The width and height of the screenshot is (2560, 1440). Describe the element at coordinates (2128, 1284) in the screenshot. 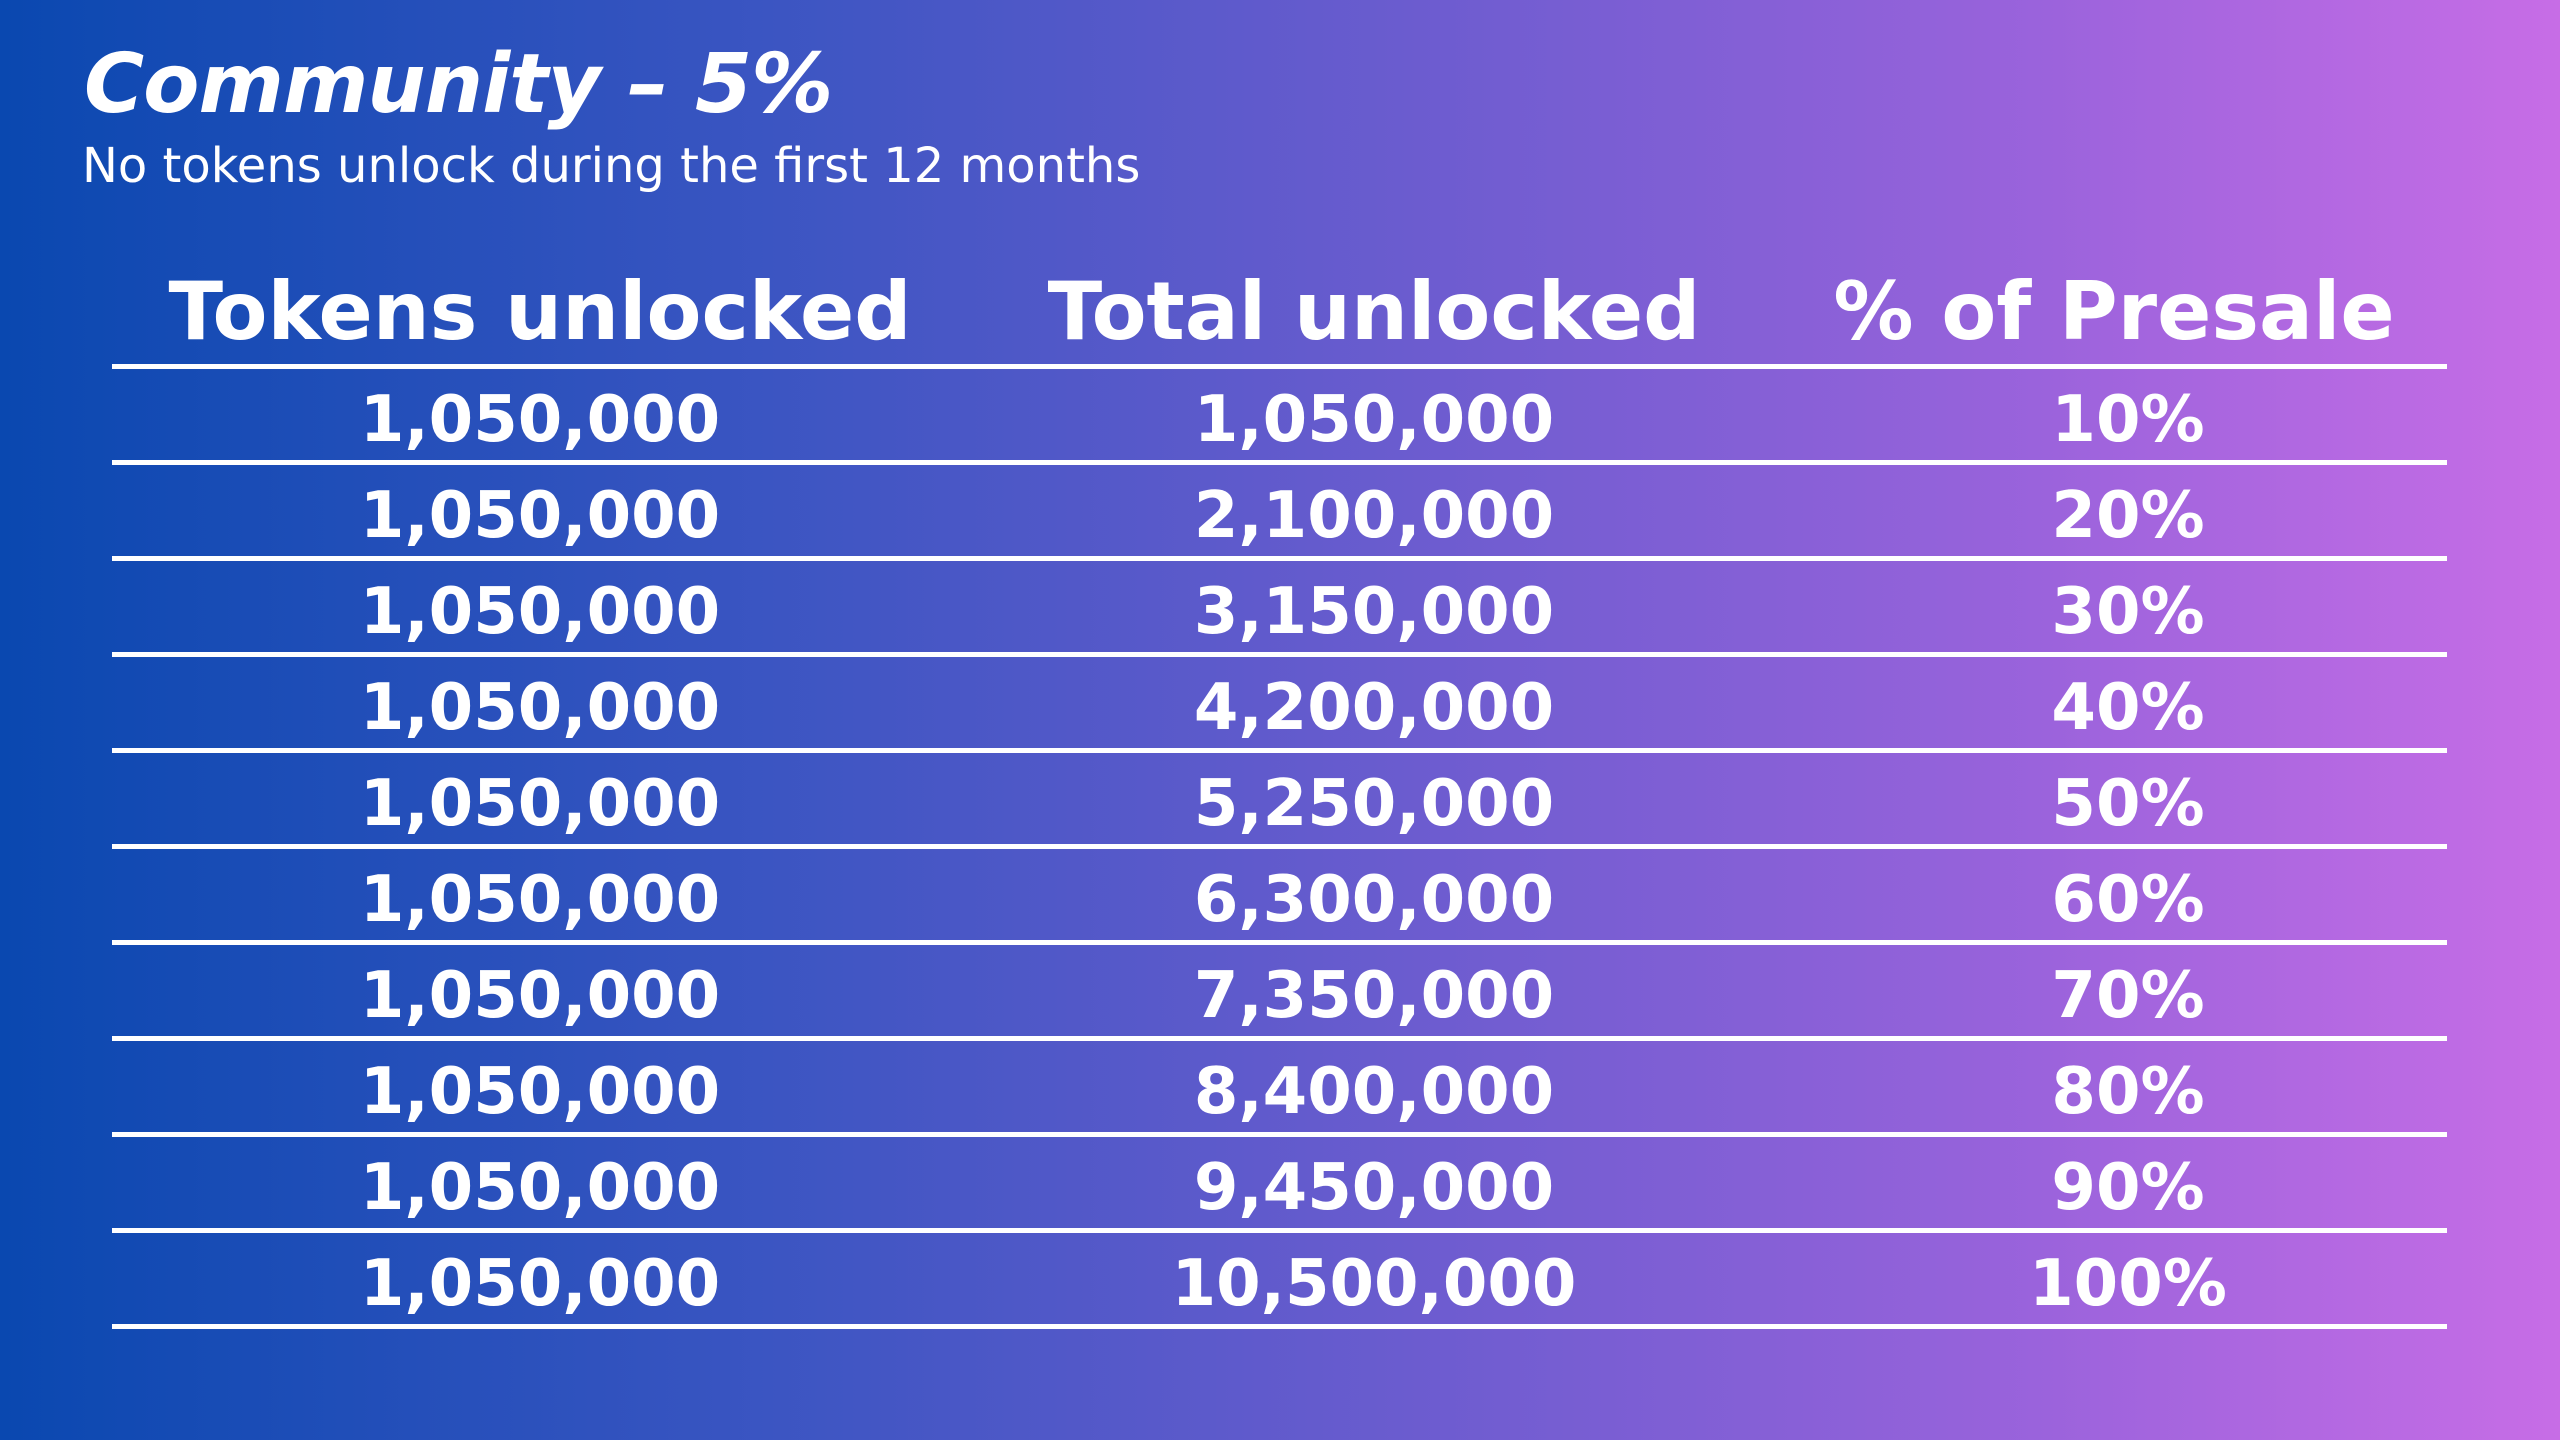

I see `cell-percent-of-presale: 100%` at that location.